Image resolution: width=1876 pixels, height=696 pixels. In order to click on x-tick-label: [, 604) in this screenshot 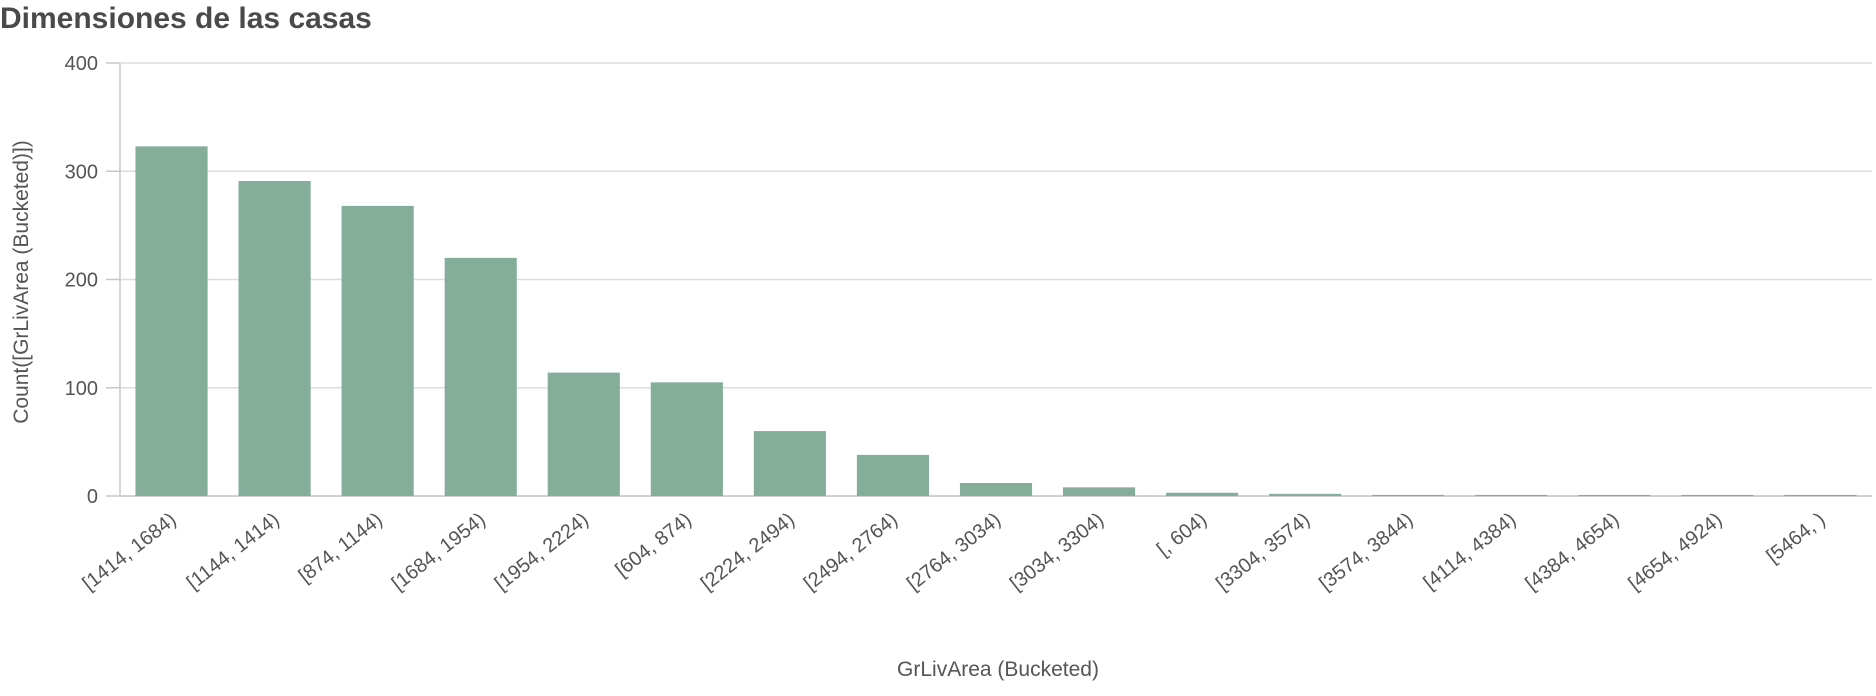, I will do `click(1182, 535)`.